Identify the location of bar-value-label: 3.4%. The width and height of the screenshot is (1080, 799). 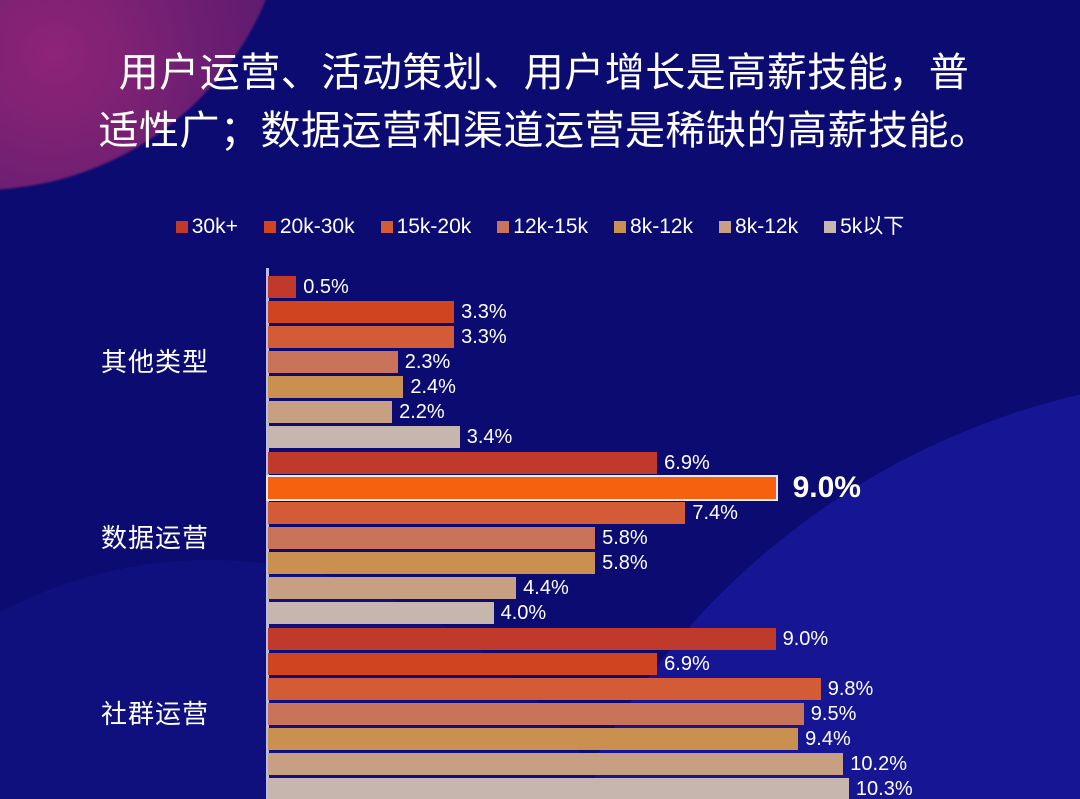
(489, 437).